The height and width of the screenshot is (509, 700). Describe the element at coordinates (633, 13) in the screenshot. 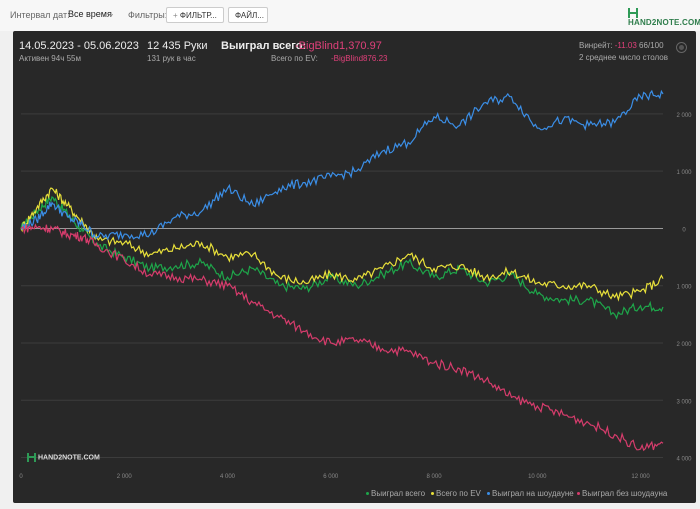

I see `hand2note-logo-icon` at that location.